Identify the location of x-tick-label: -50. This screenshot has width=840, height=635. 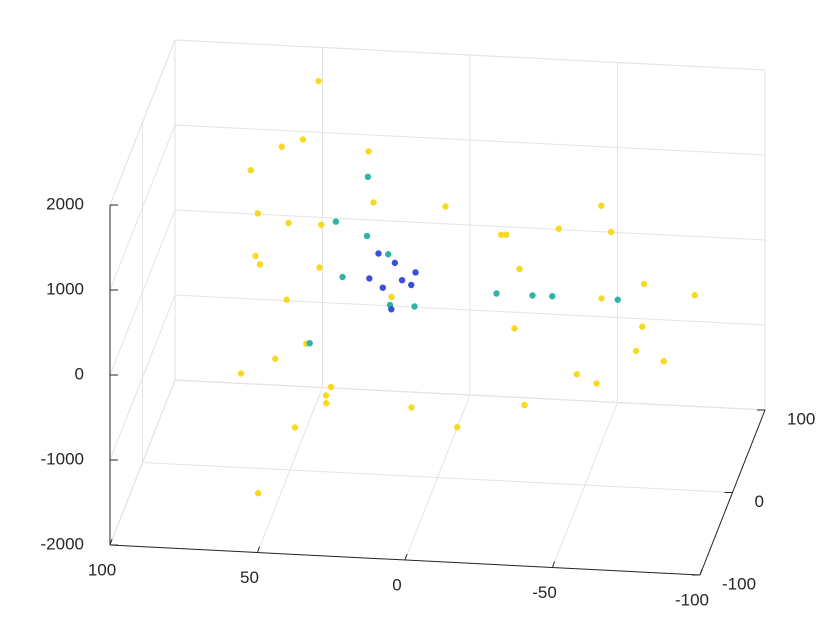
(544, 592).